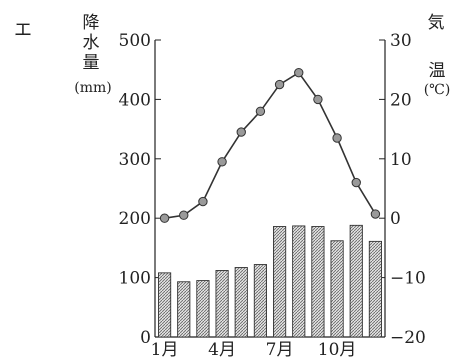  Describe the element at coordinates (91, 43) in the screenshot. I see `left-axis-label-char-2: 水` at that location.